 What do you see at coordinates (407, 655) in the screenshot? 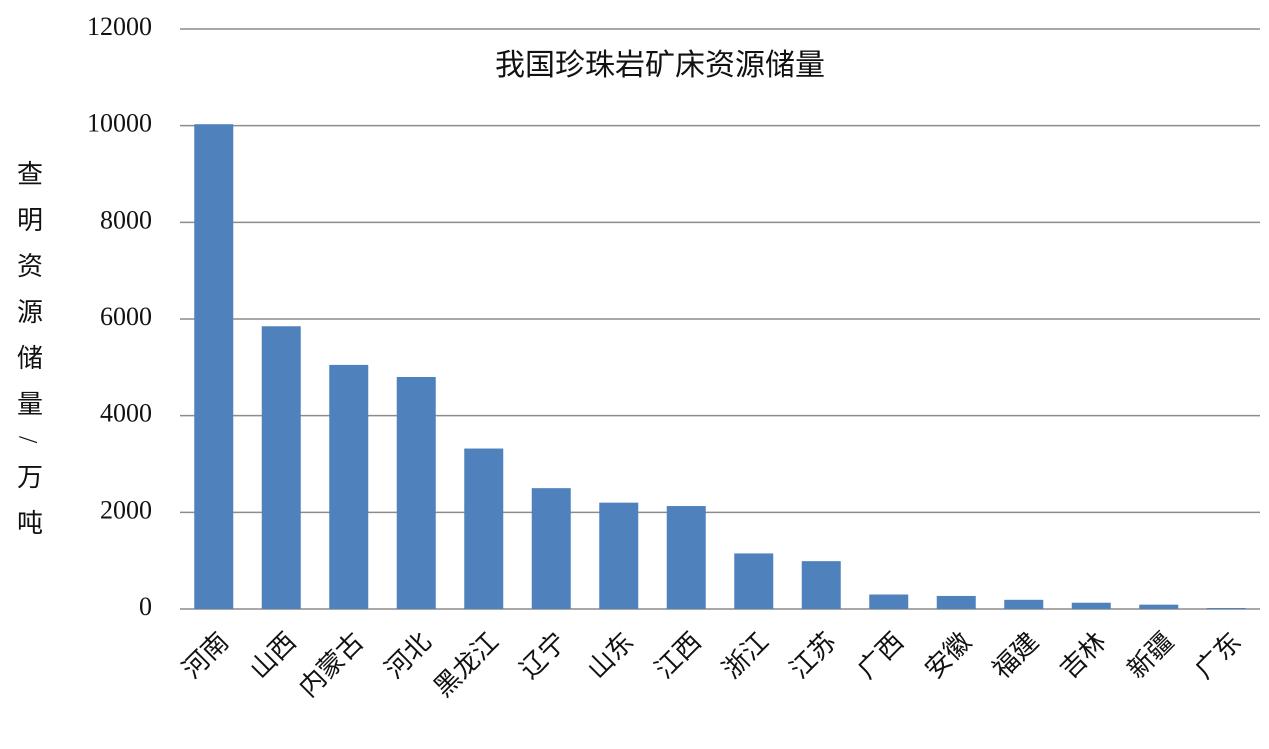
I see `x-tick-label: 河北` at bounding box center [407, 655].